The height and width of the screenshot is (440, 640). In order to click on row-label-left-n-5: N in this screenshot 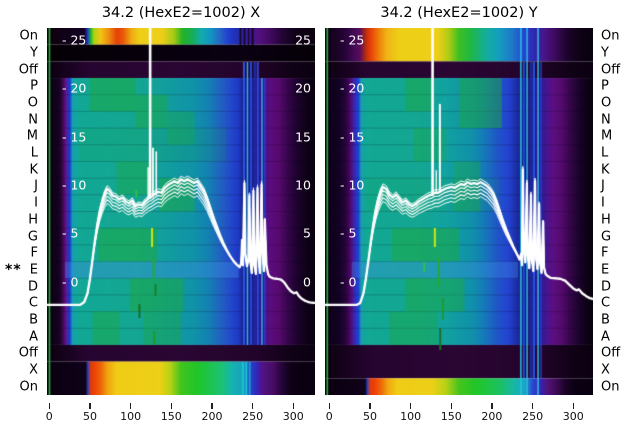, I will do `click(33, 120)`.